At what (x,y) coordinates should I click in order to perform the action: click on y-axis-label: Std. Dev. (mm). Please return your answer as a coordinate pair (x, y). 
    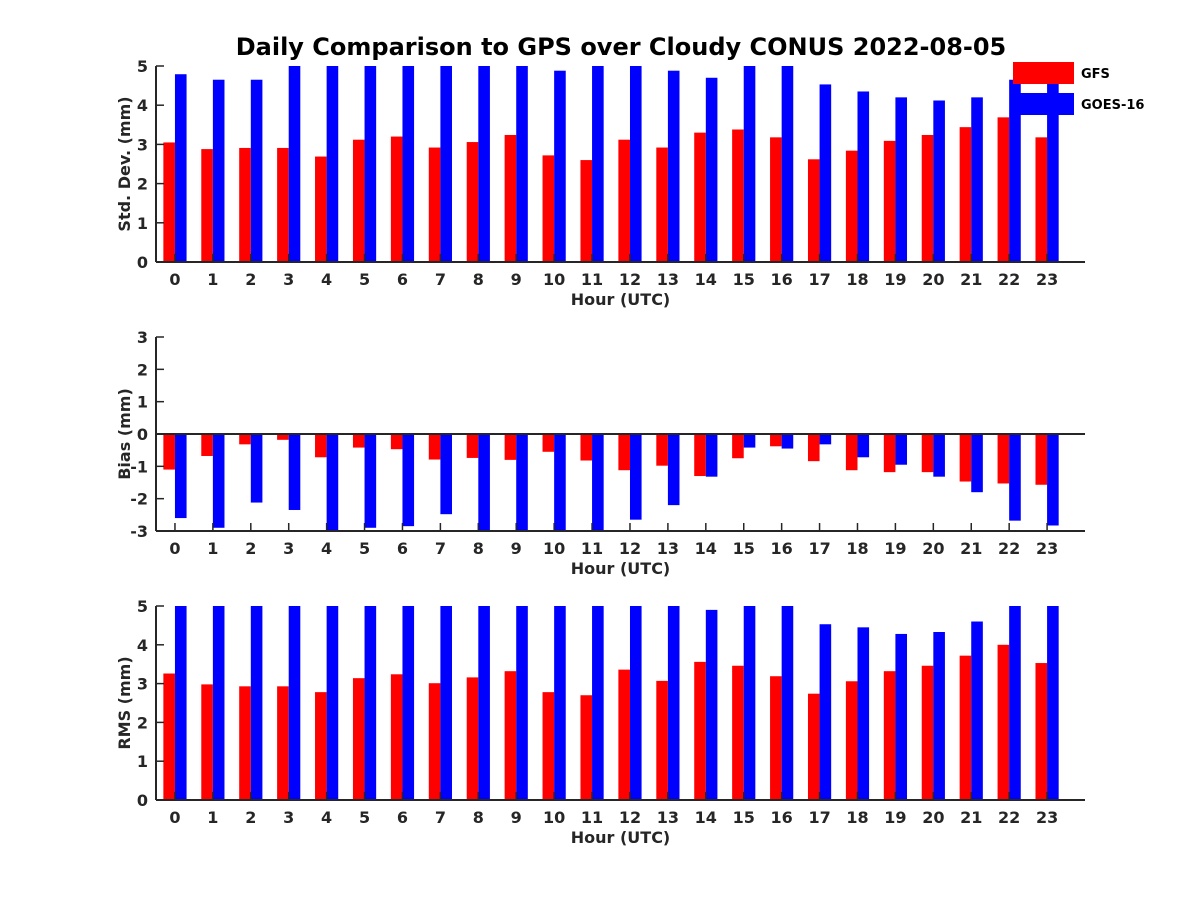
    Looking at the image, I should click on (124, 163).